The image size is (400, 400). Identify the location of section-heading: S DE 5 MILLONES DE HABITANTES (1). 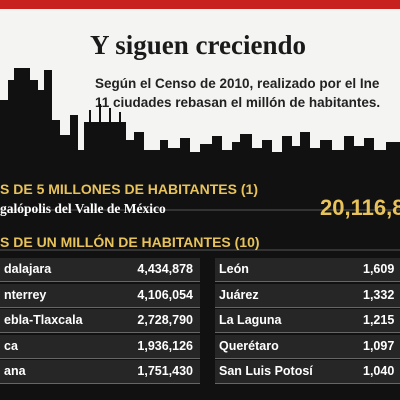
(129, 189).